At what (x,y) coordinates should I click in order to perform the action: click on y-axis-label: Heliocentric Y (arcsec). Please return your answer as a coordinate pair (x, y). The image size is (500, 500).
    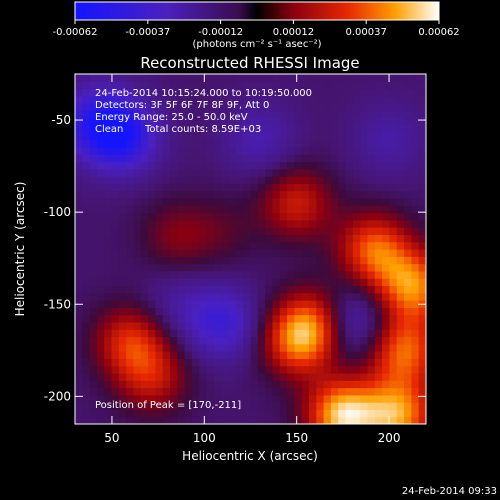
    Looking at the image, I should click on (20, 249).